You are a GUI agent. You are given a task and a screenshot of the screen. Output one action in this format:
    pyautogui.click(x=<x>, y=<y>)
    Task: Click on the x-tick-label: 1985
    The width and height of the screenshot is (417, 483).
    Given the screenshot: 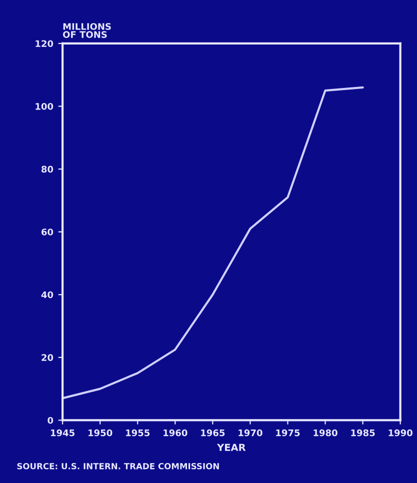 What is the action you would take?
    pyautogui.click(x=363, y=432)
    